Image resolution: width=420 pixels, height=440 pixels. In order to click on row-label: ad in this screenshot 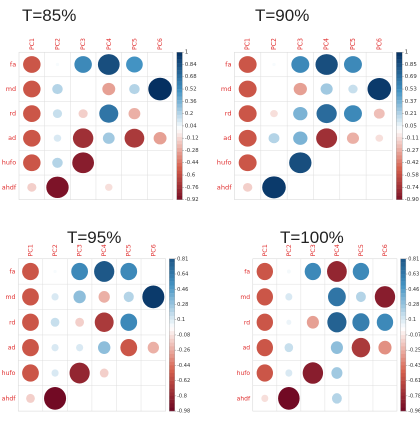, I will do `click(247, 348)`.